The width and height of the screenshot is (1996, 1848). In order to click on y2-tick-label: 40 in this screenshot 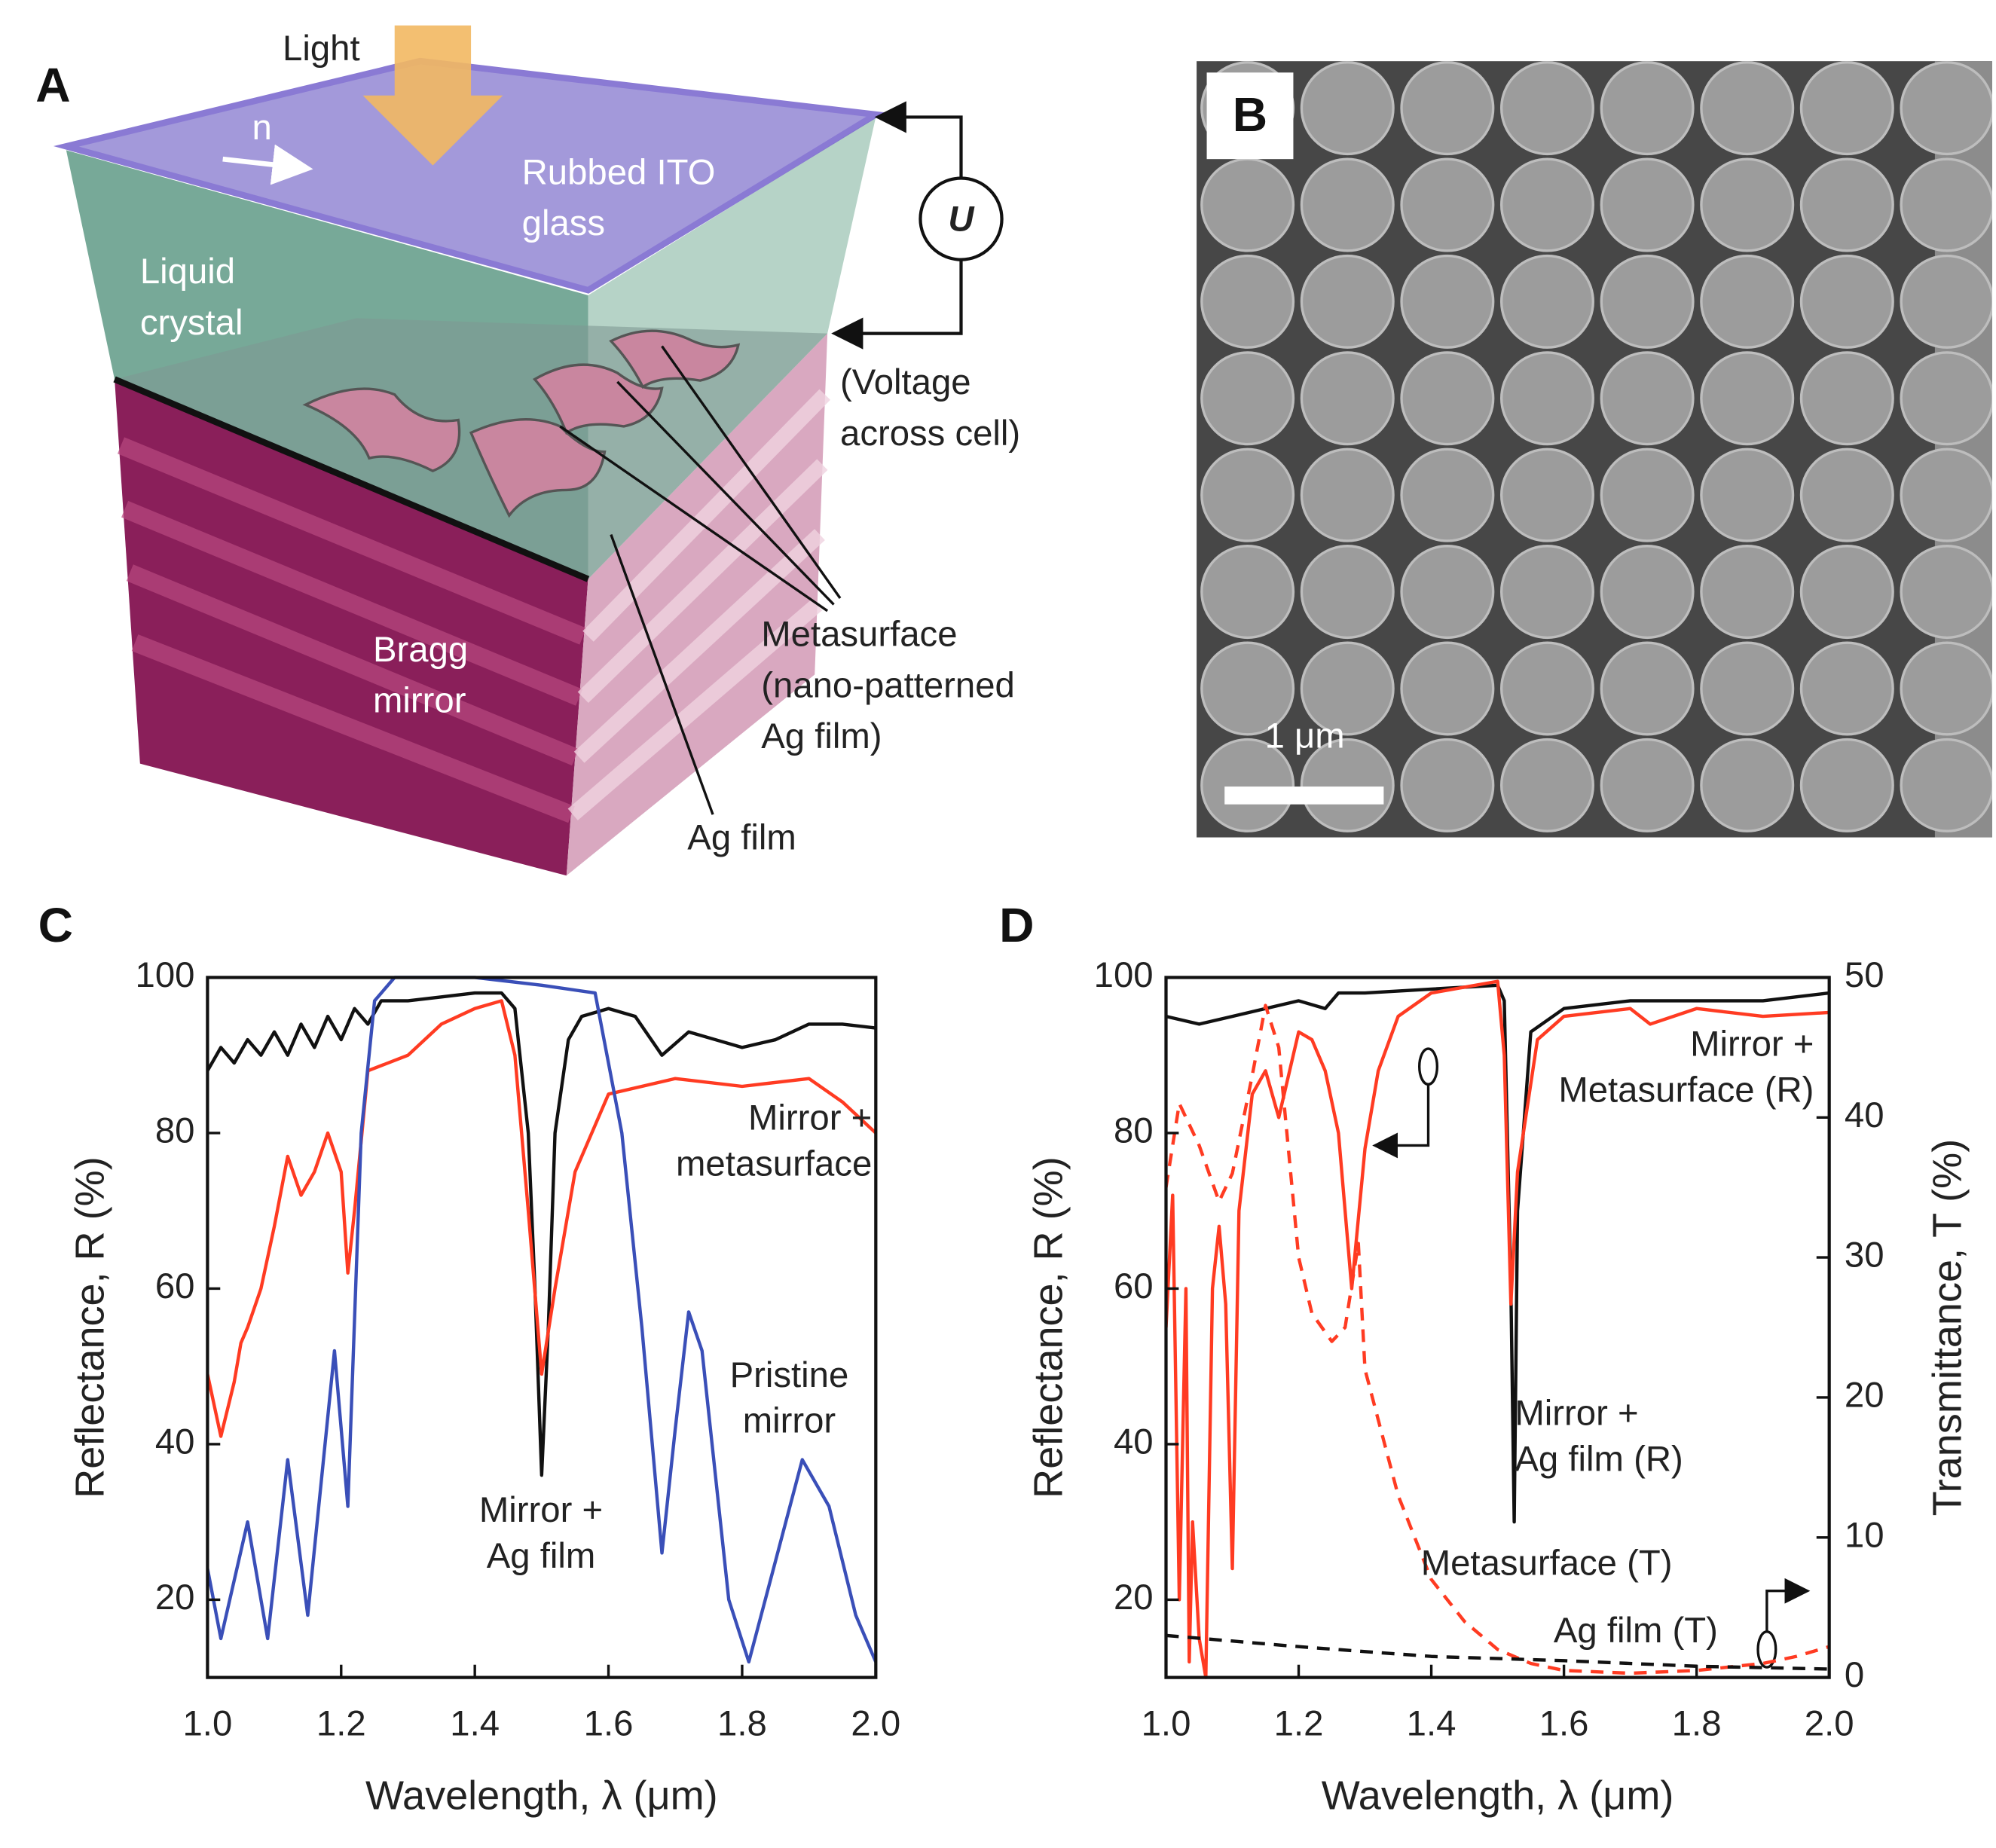, I will do `click(1864, 1115)`.